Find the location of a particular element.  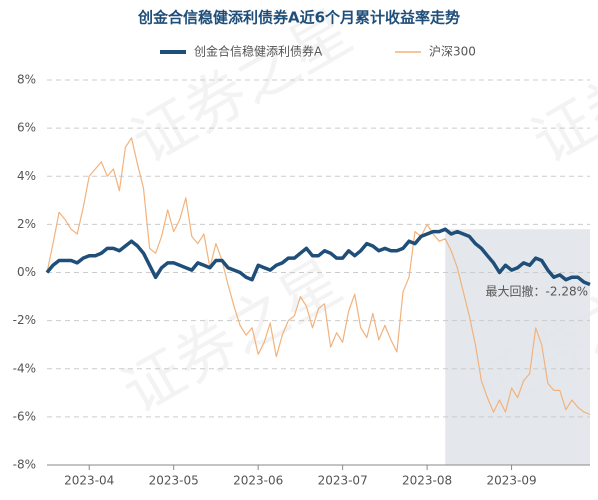

x-tick-label: 2023-07 is located at coordinates (343, 481).